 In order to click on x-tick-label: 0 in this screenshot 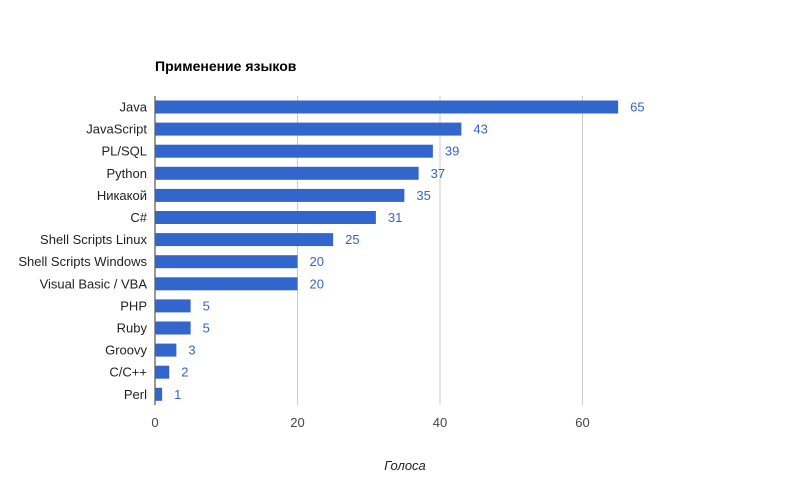, I will do `click(154, 422)`.